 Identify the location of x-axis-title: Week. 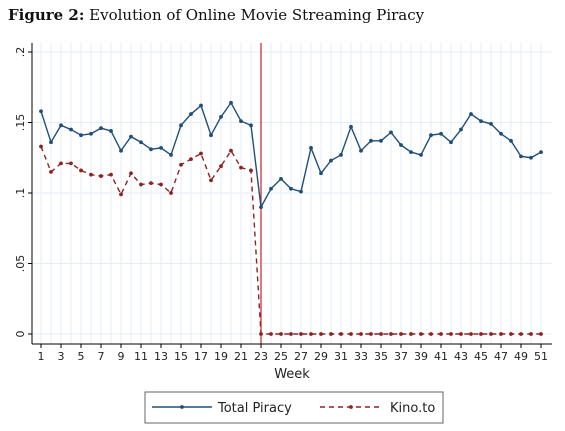
(292, 374).